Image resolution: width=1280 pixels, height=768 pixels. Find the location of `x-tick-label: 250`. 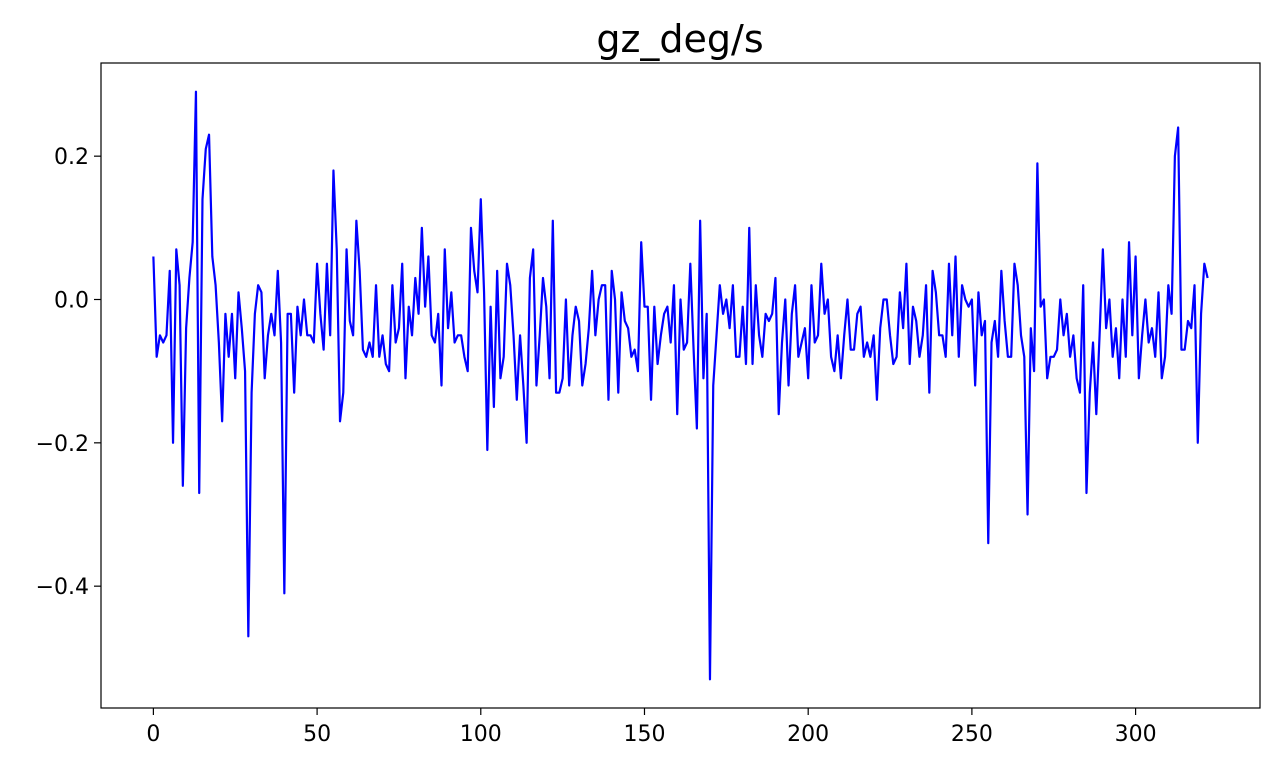

x-tick-label: 250 is located at coordinates (972, 734).